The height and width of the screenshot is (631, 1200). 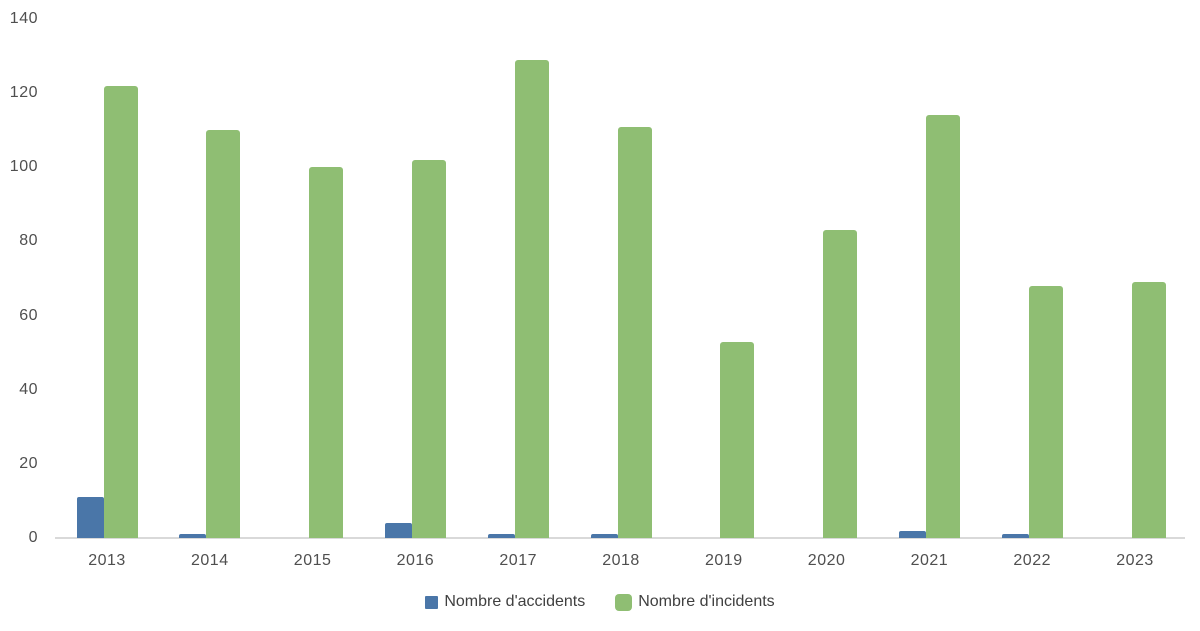 What do you see at coordinates (621, 560) in the screenshot?
I see `x-axis-label-2018: 2018` at bounding box center [621, 560].